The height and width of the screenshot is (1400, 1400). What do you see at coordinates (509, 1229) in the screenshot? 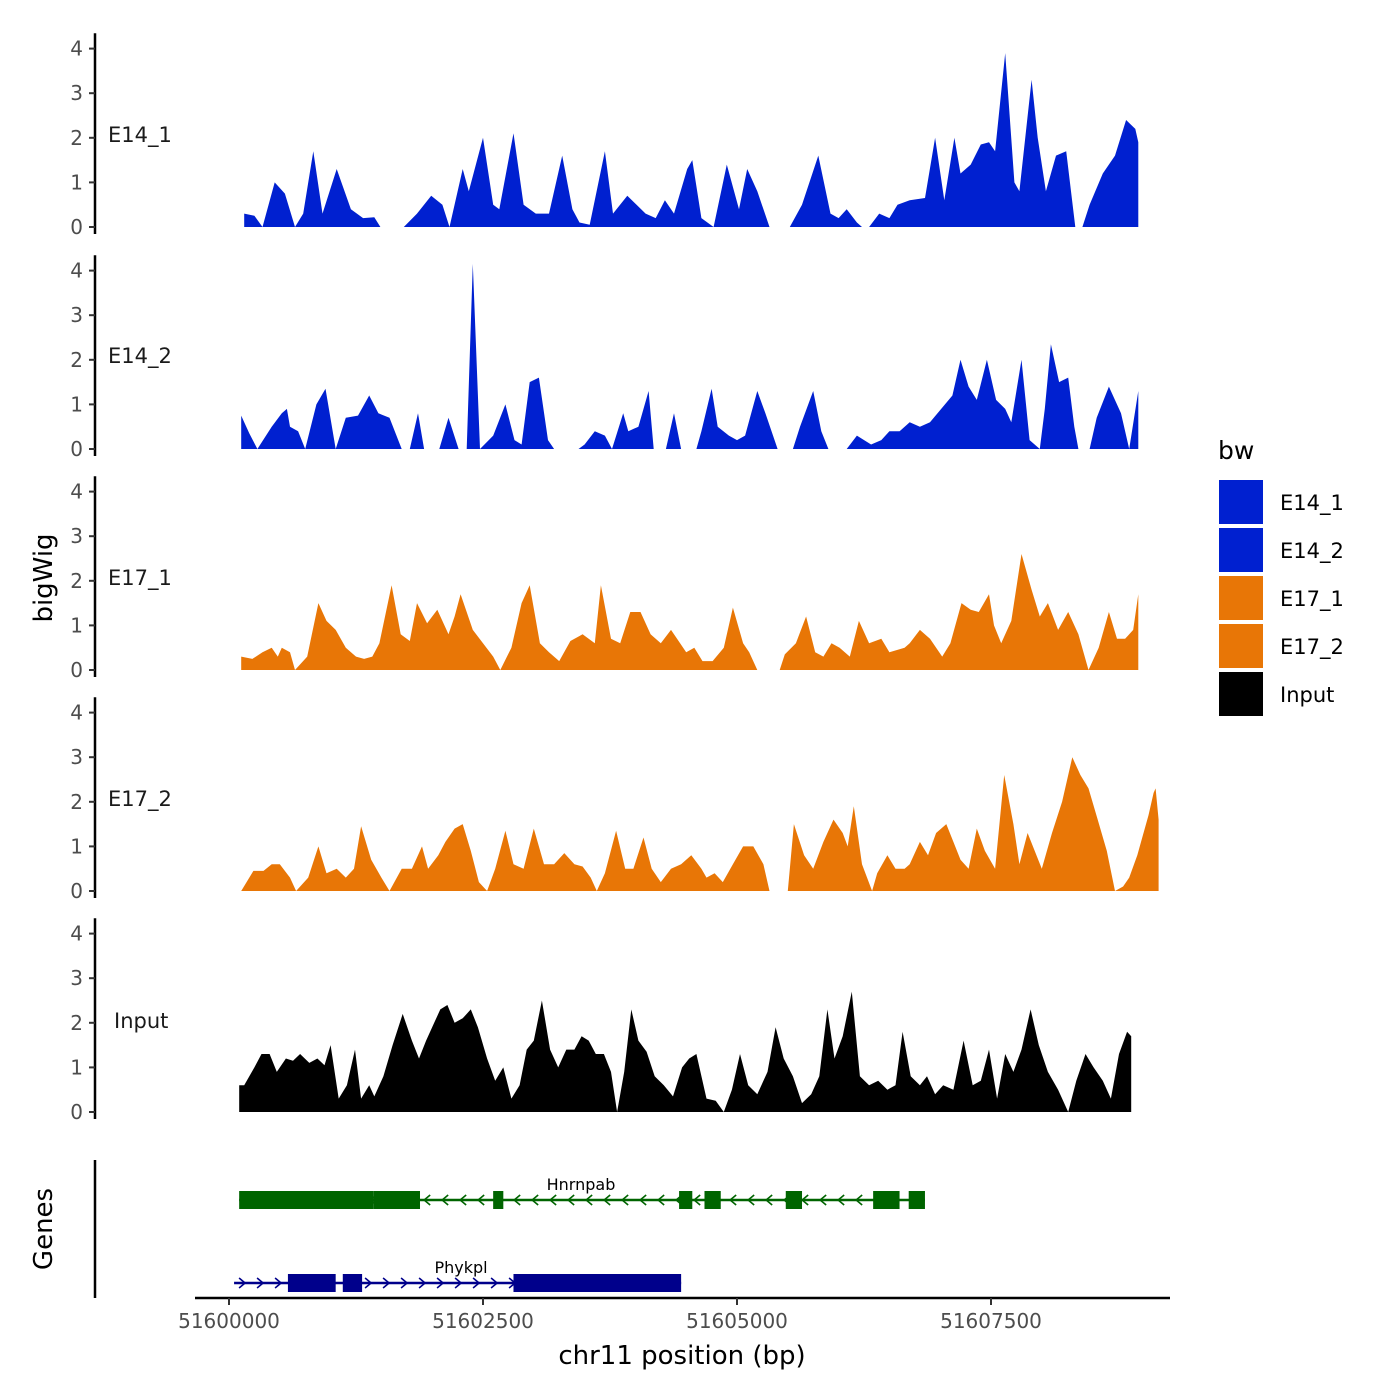
I see `gene-track: Hnrnpab Phykpl` at bounding box center [509, 1229].